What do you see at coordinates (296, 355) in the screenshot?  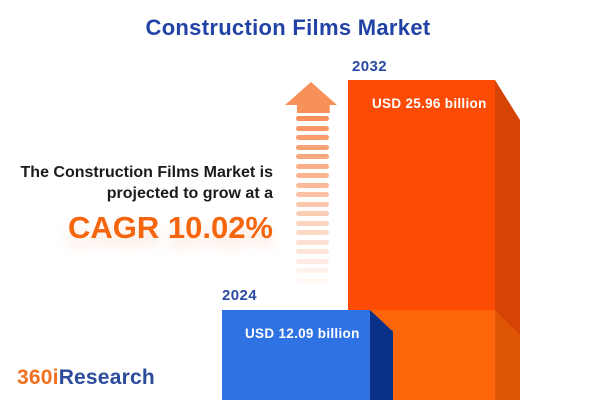 I see `bar-2024-face` at bounding box center [296, 355].